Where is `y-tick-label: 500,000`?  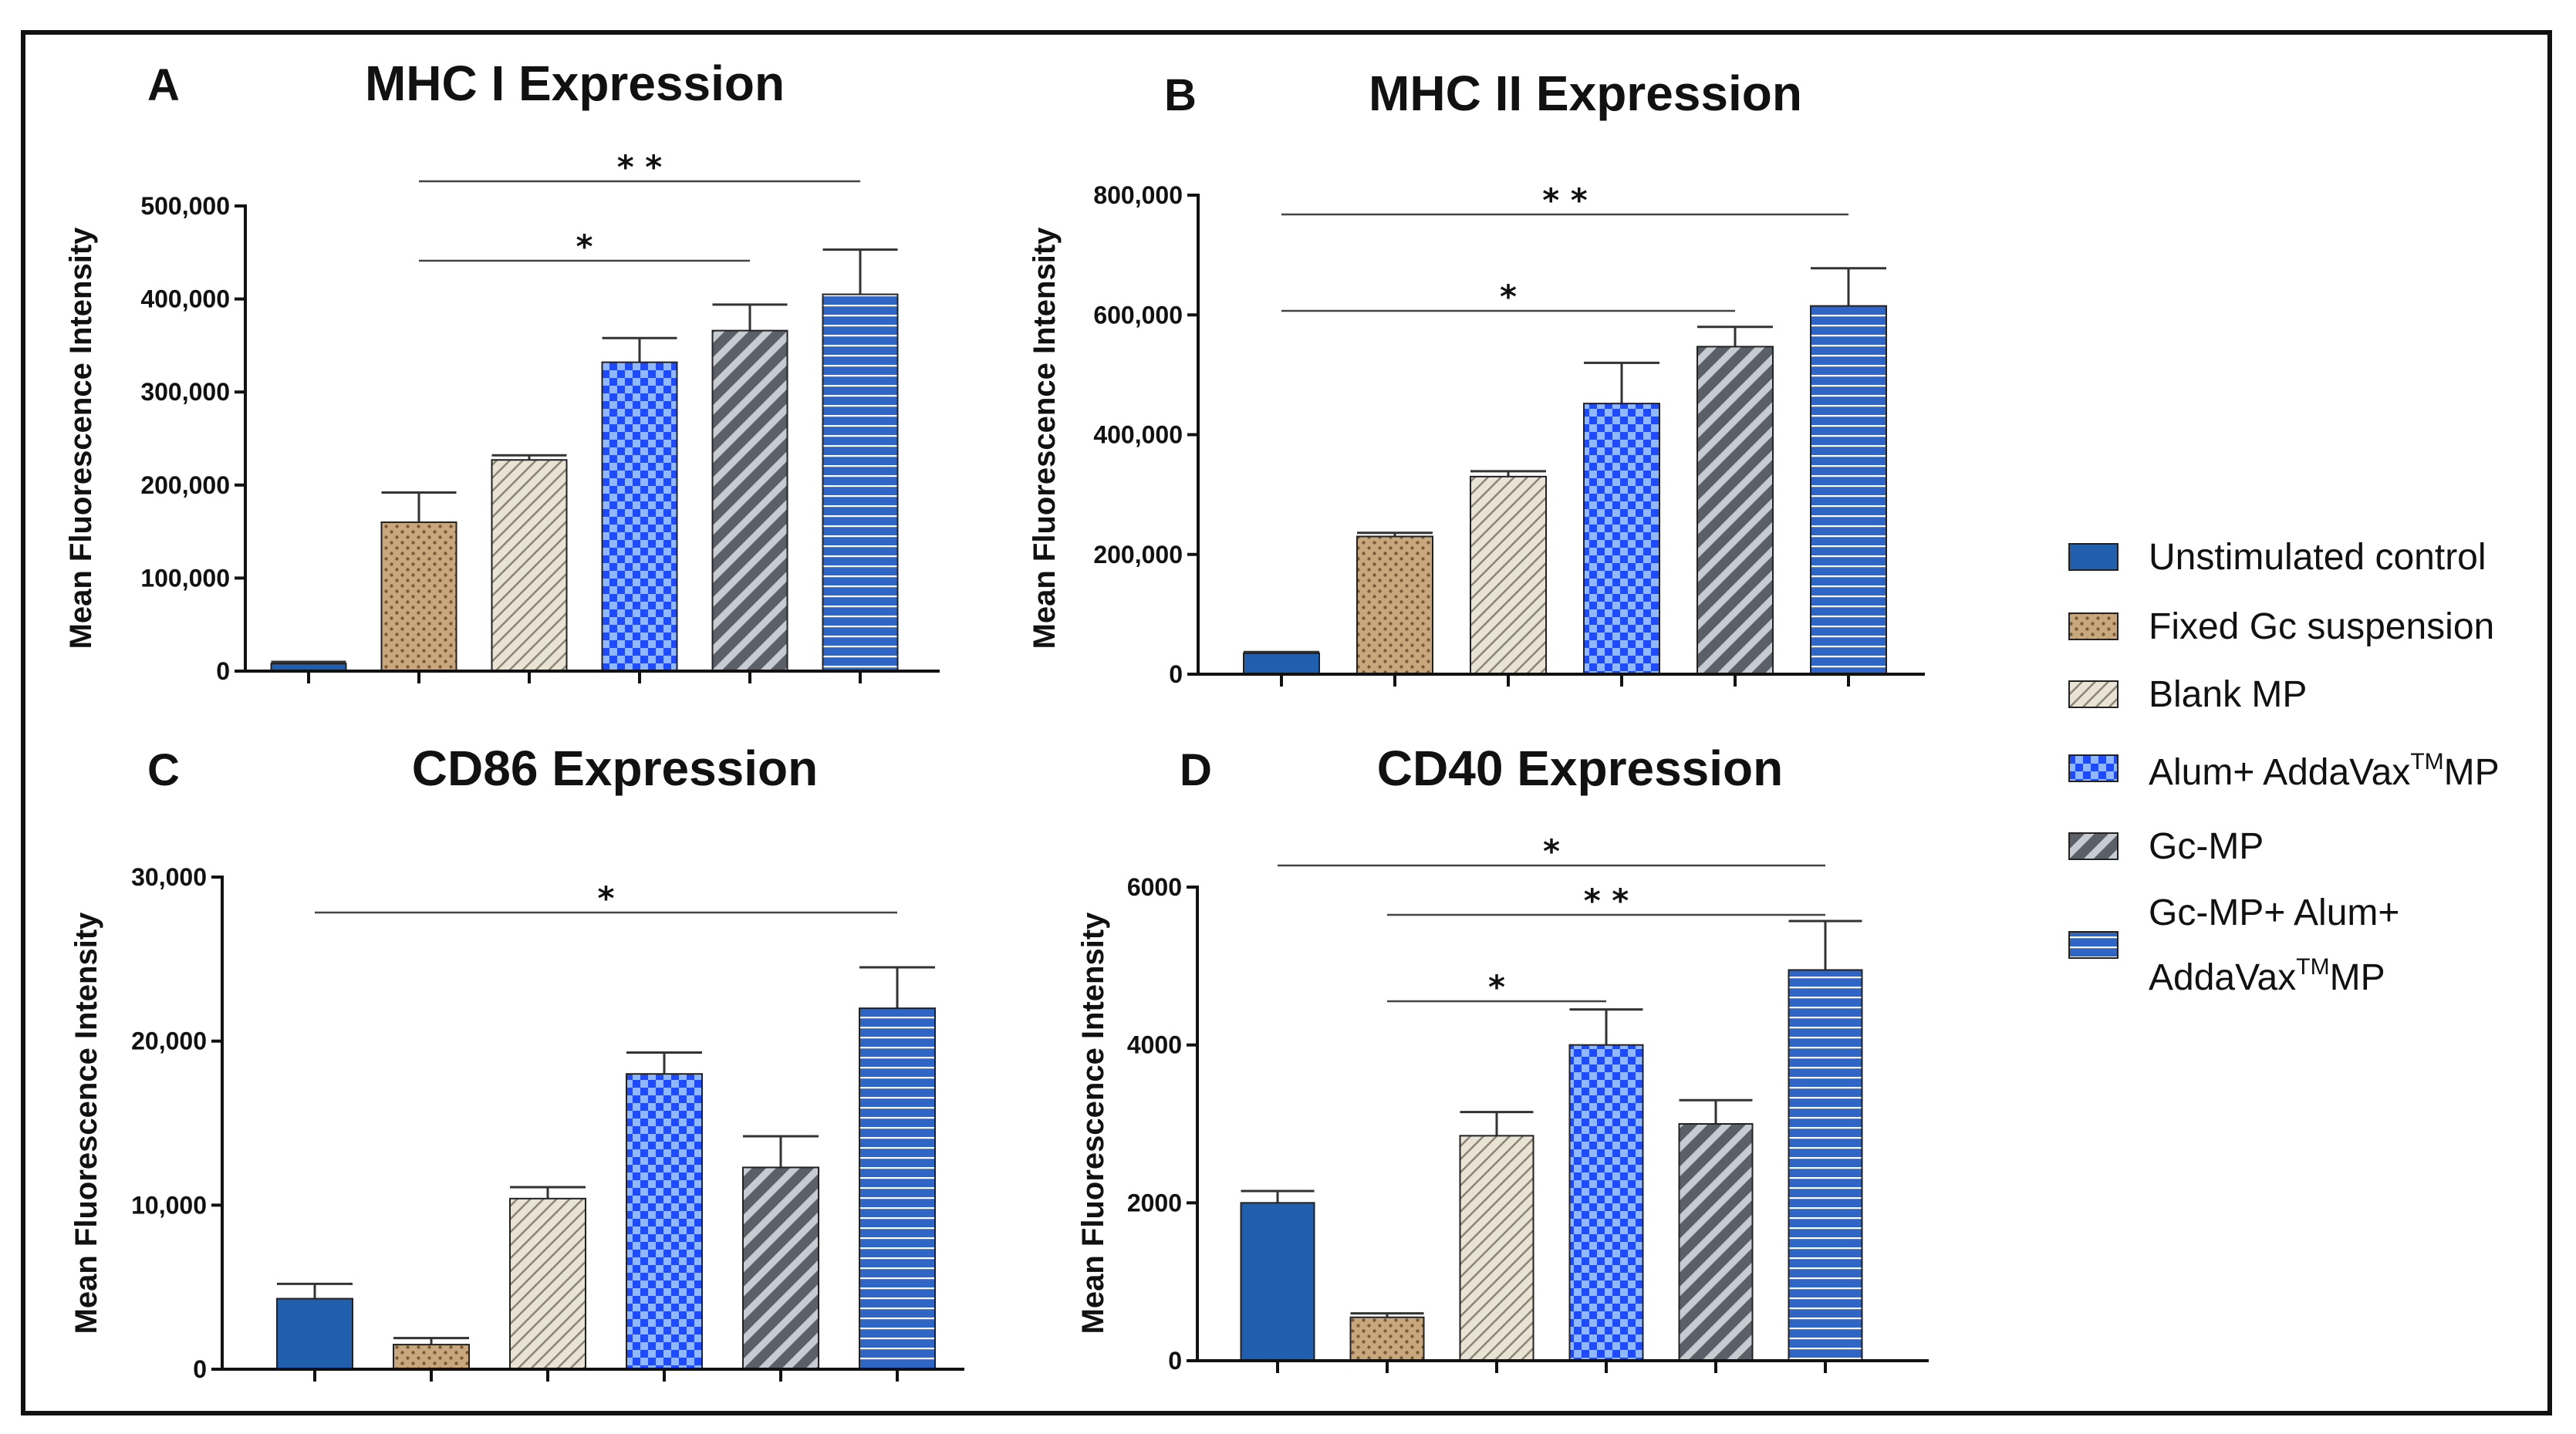
y-tick-label: 500,000 is located at coordinates (185, 206).